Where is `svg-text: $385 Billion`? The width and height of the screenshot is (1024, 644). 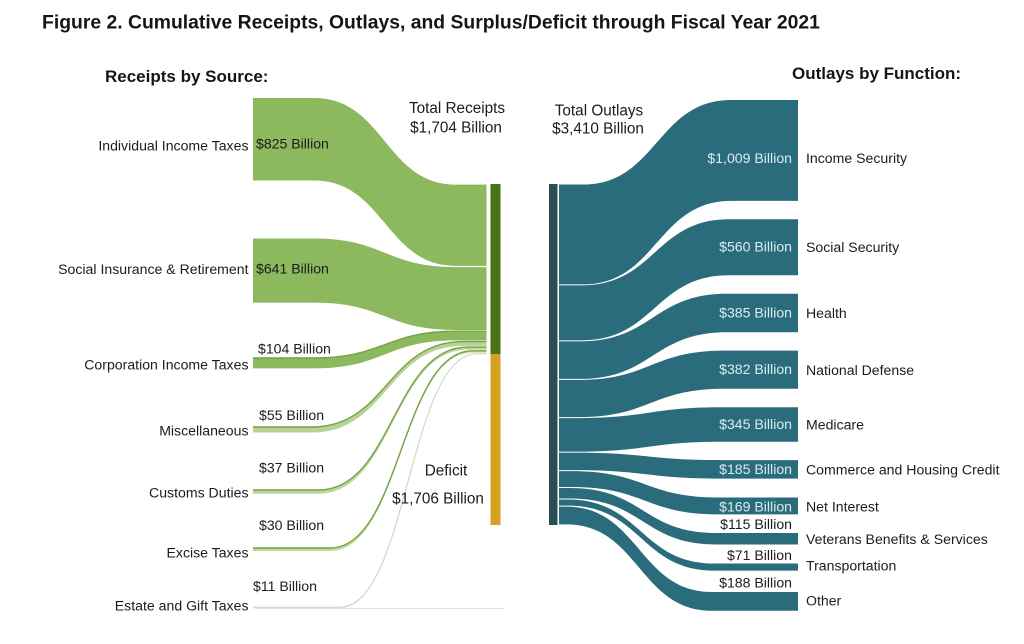
svg-text: $385 Billion is located at coordinates (755, 313).